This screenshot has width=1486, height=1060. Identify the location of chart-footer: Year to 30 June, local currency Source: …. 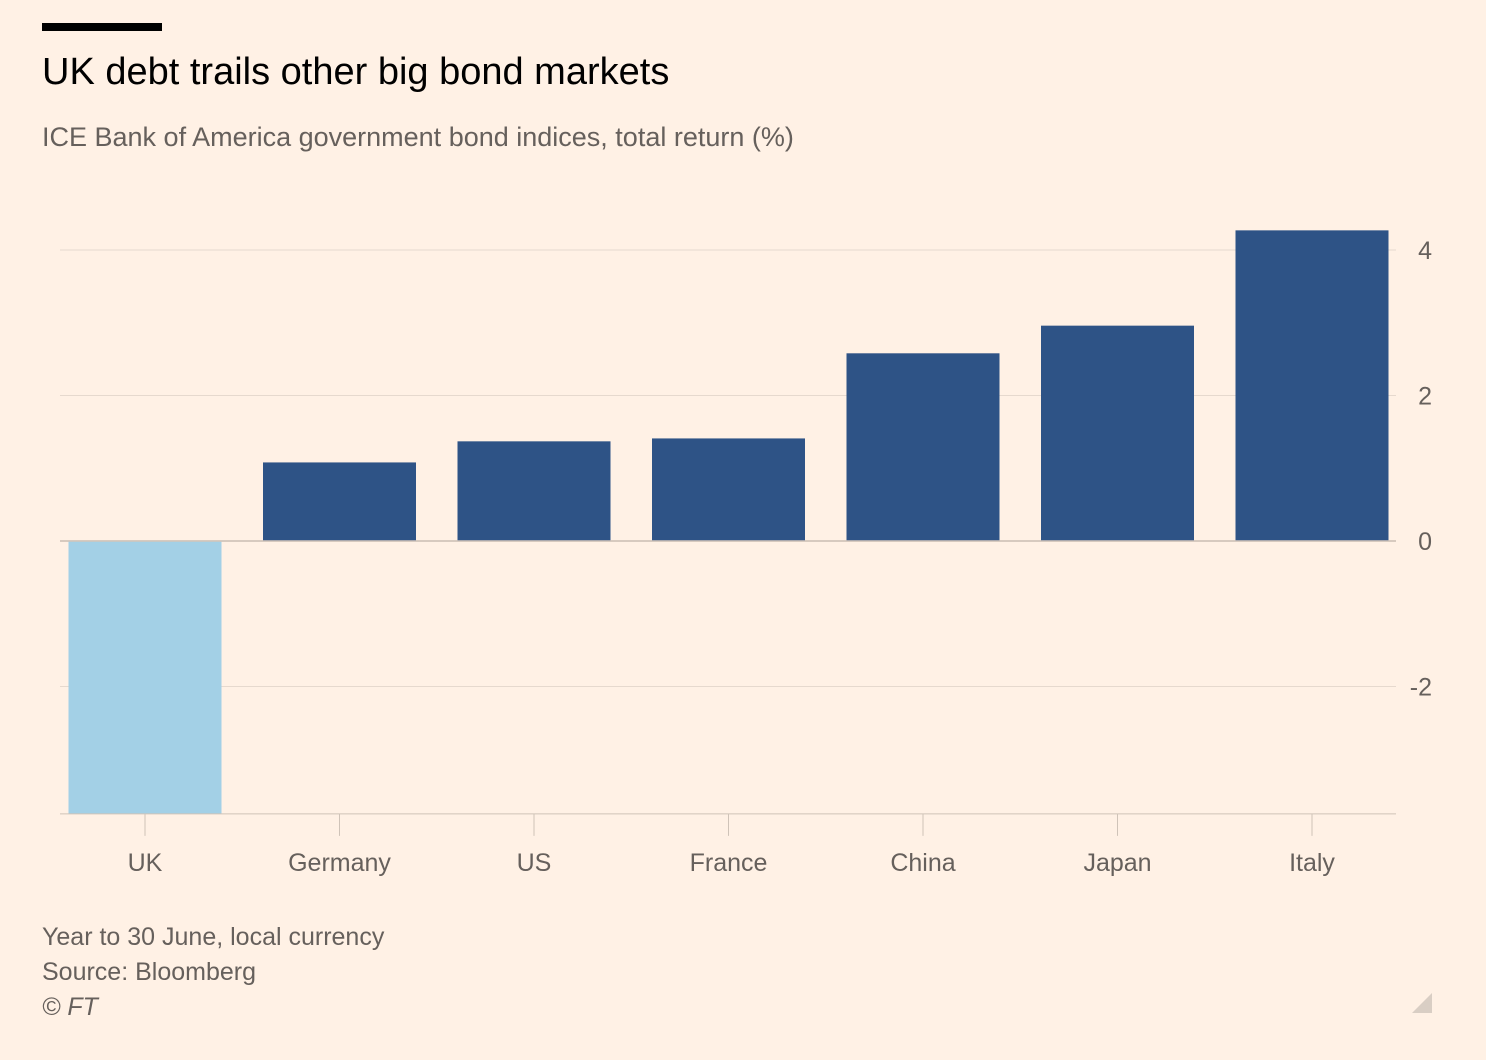
(213, 972).